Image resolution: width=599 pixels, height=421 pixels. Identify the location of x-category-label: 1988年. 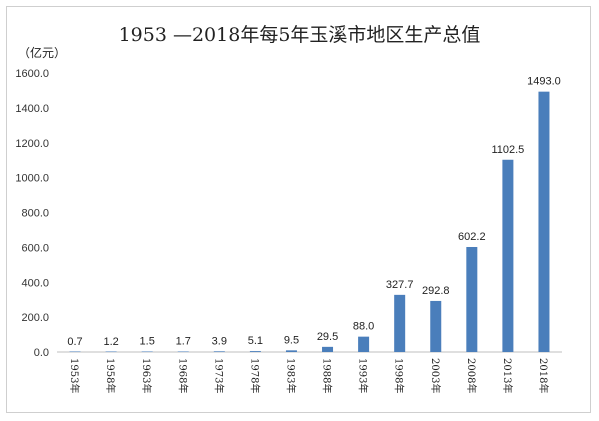
(327, 375).